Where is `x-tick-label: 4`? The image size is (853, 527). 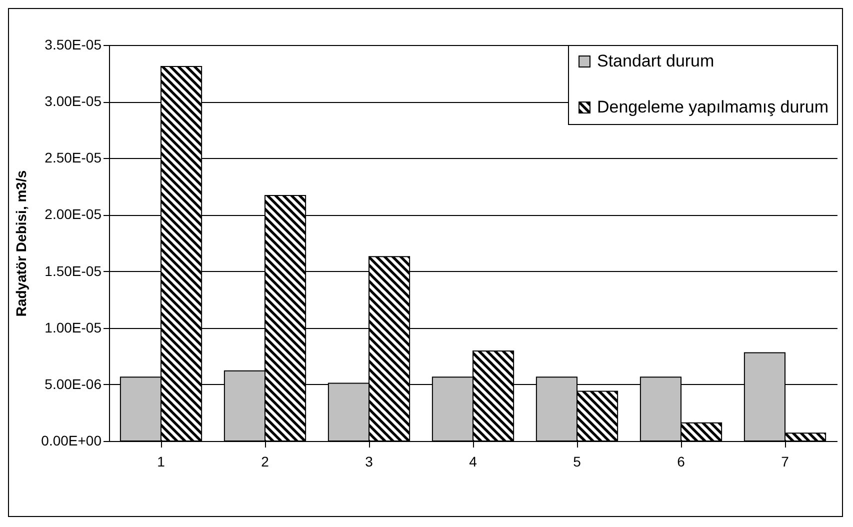 x-tick-label: 4 is located at coordinates (473, 462).